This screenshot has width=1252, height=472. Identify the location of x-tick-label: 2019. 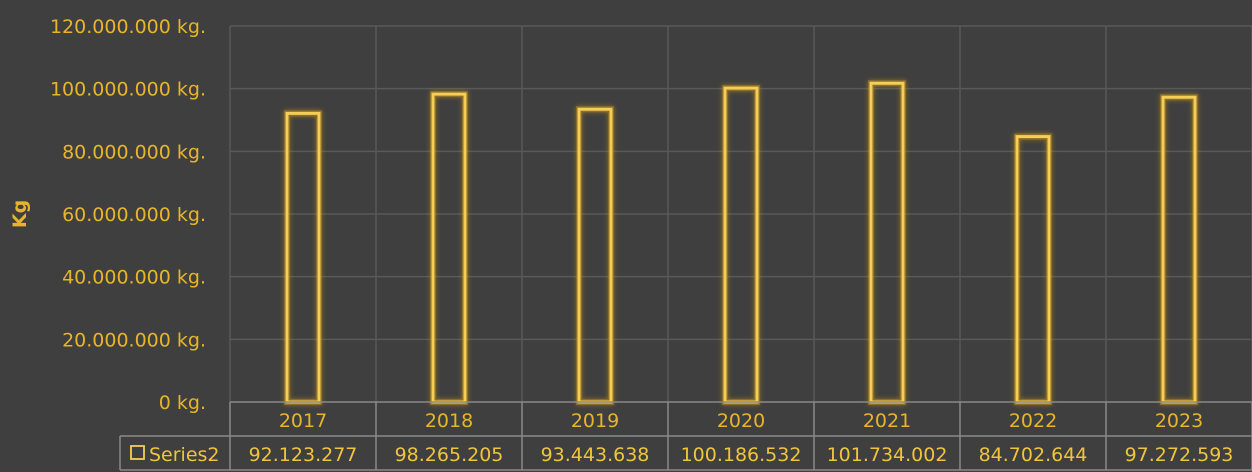
(595, 421).